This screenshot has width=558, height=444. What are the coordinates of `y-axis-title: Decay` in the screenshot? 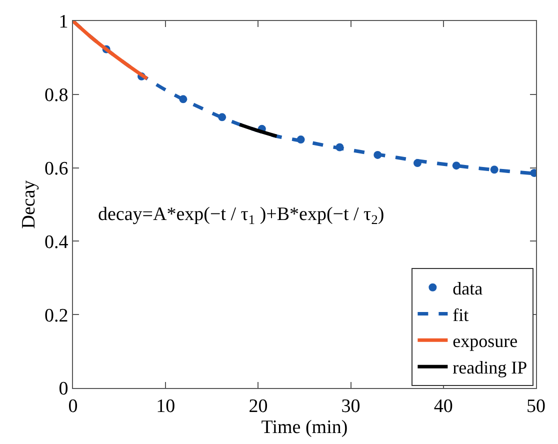 It's located at (29, 204).